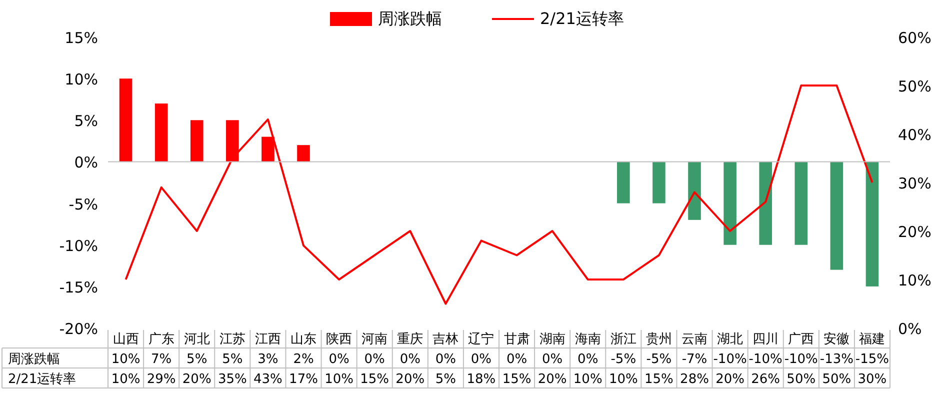 The width and height of the screenshot is (947, 415). I want to click on x-tick-label: 云南, so click(695, 339).